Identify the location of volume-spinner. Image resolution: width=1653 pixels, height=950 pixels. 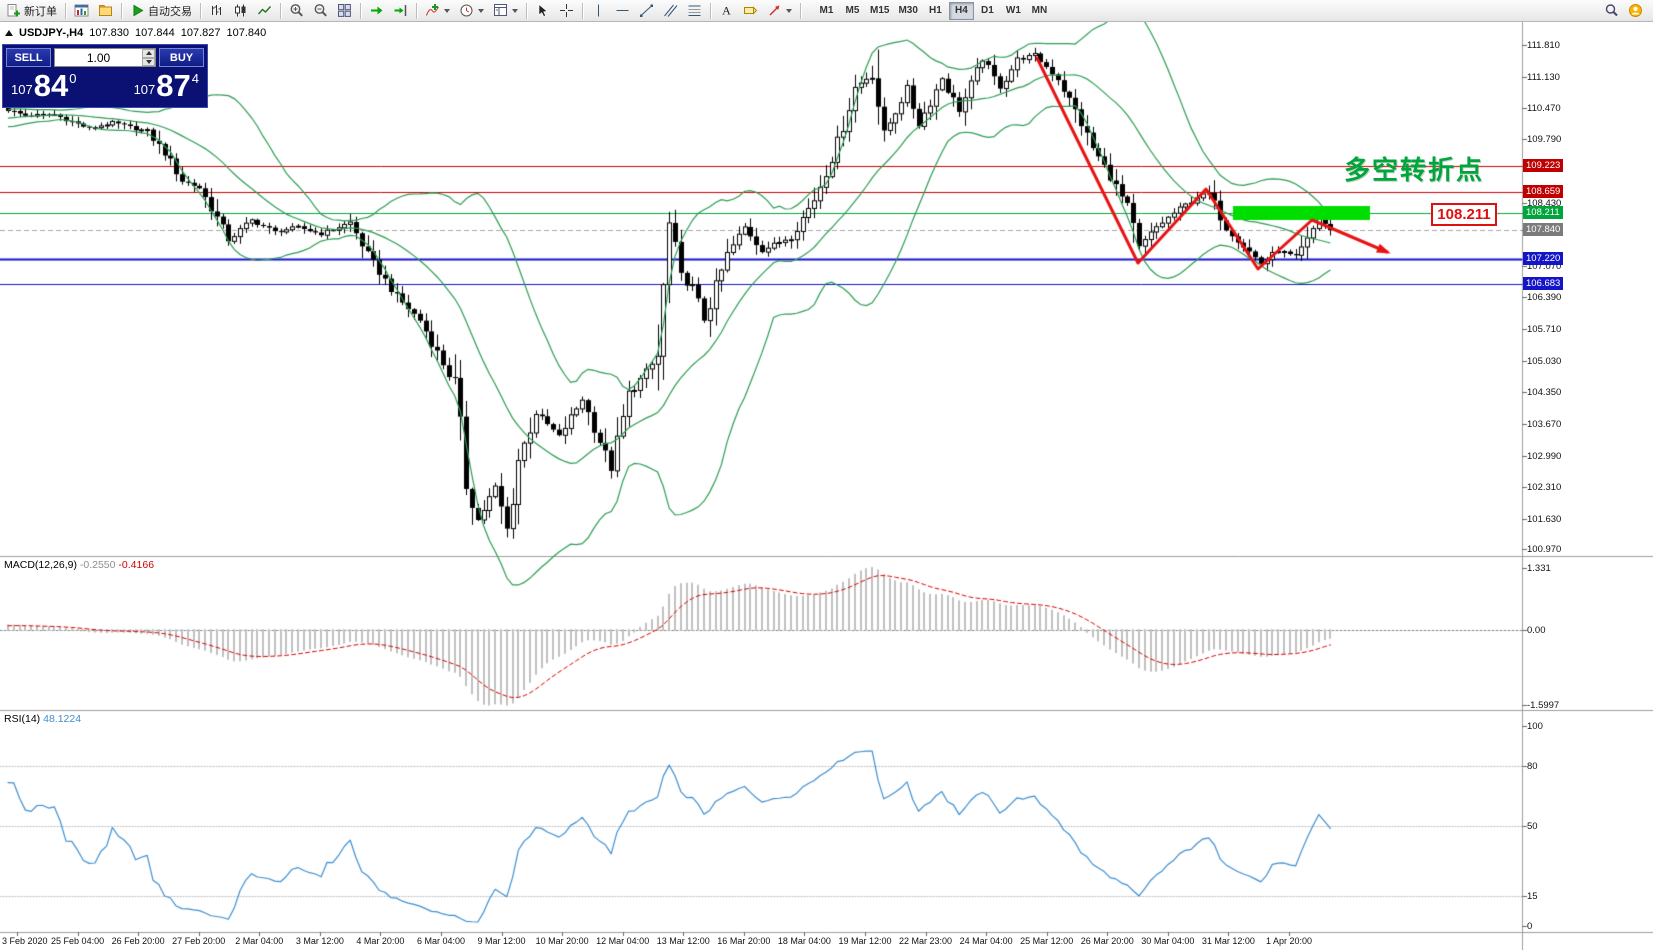
(148, 57).